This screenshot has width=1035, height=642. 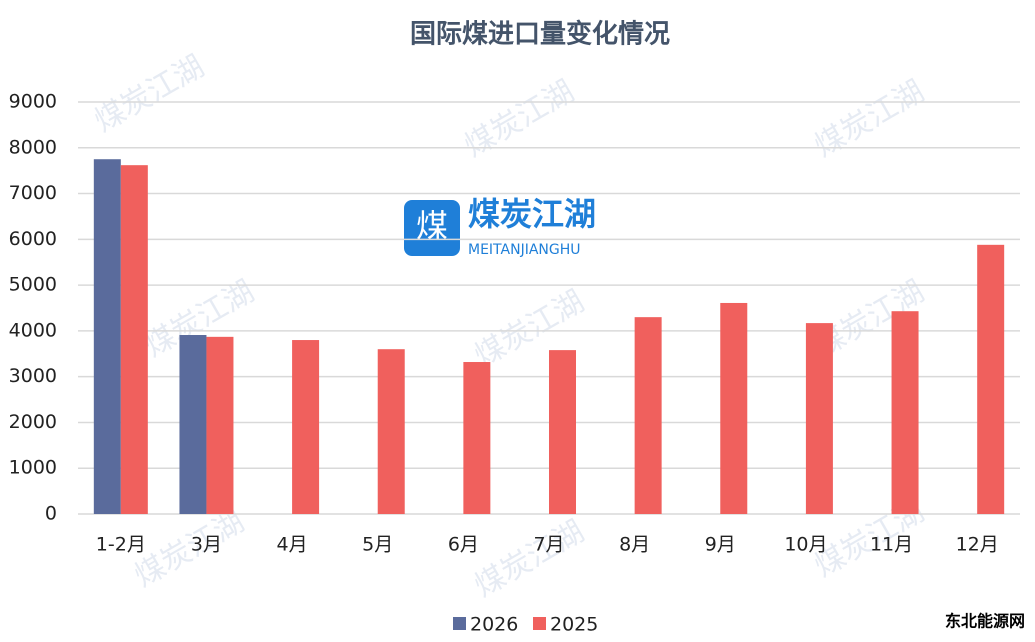 What do you see at coordinates (720, 545) in the screenshot?
I see `x-tick-label: 9月` at bounding box center [720, 545].